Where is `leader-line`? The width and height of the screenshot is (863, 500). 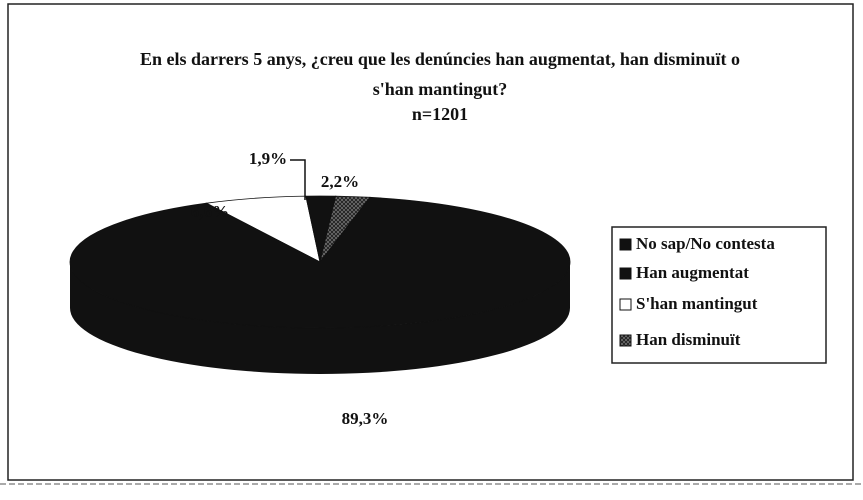 leader-line is located at coordinates (298, 179).